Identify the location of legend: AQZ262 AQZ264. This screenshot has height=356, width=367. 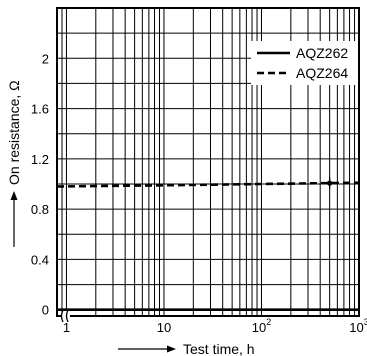
(304, 63).